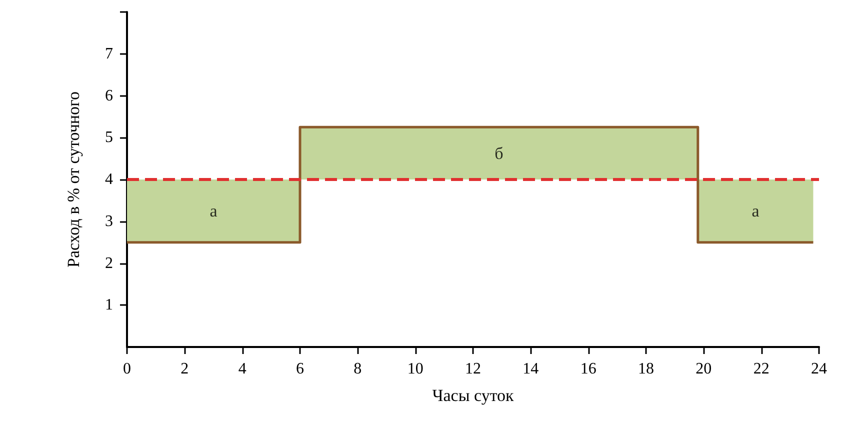 This screenshot has width=846, height=443. I want to click on y-tick-label: 5, so click(109, 137).